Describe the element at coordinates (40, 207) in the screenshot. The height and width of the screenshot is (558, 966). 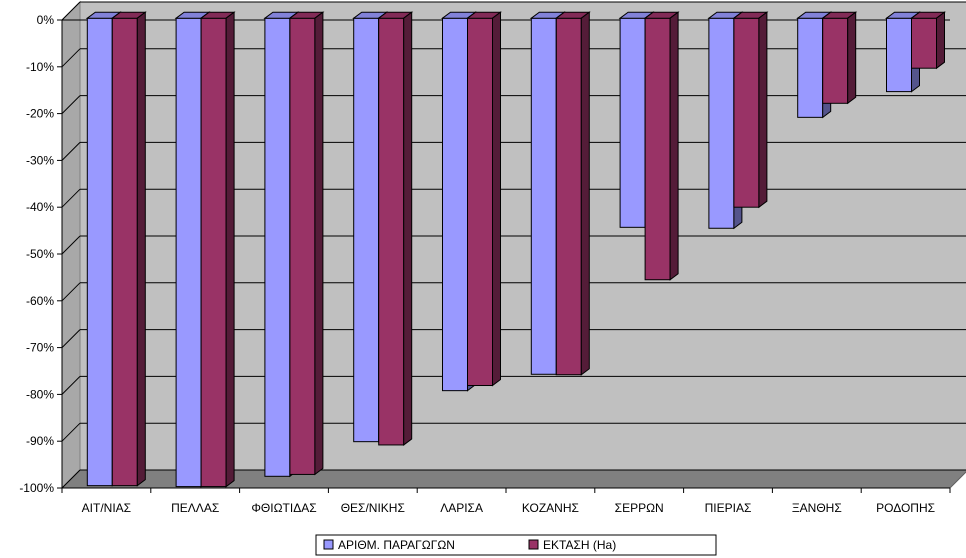
I see `y-tick-label: -40%` at that location.